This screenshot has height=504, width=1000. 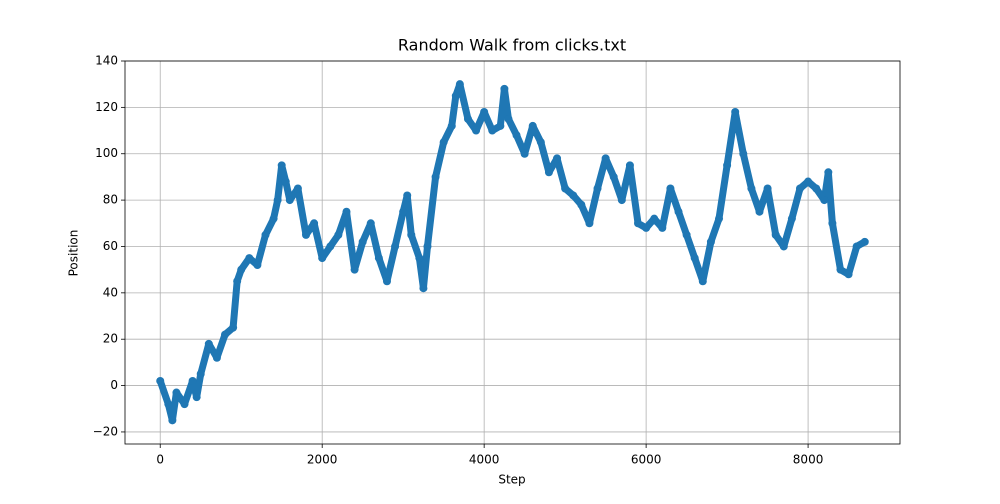 I want to click on y-tick-label: 0, so click(x=114, y=385).